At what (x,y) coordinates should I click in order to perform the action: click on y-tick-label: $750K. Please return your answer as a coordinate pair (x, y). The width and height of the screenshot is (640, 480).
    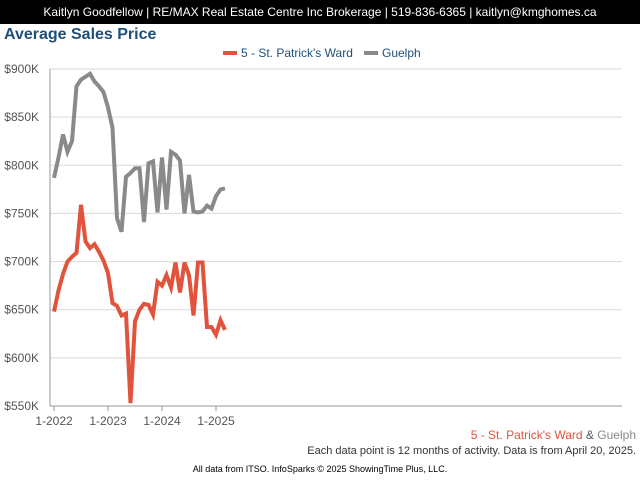
    Looking at the image, I should click on (21, 213).